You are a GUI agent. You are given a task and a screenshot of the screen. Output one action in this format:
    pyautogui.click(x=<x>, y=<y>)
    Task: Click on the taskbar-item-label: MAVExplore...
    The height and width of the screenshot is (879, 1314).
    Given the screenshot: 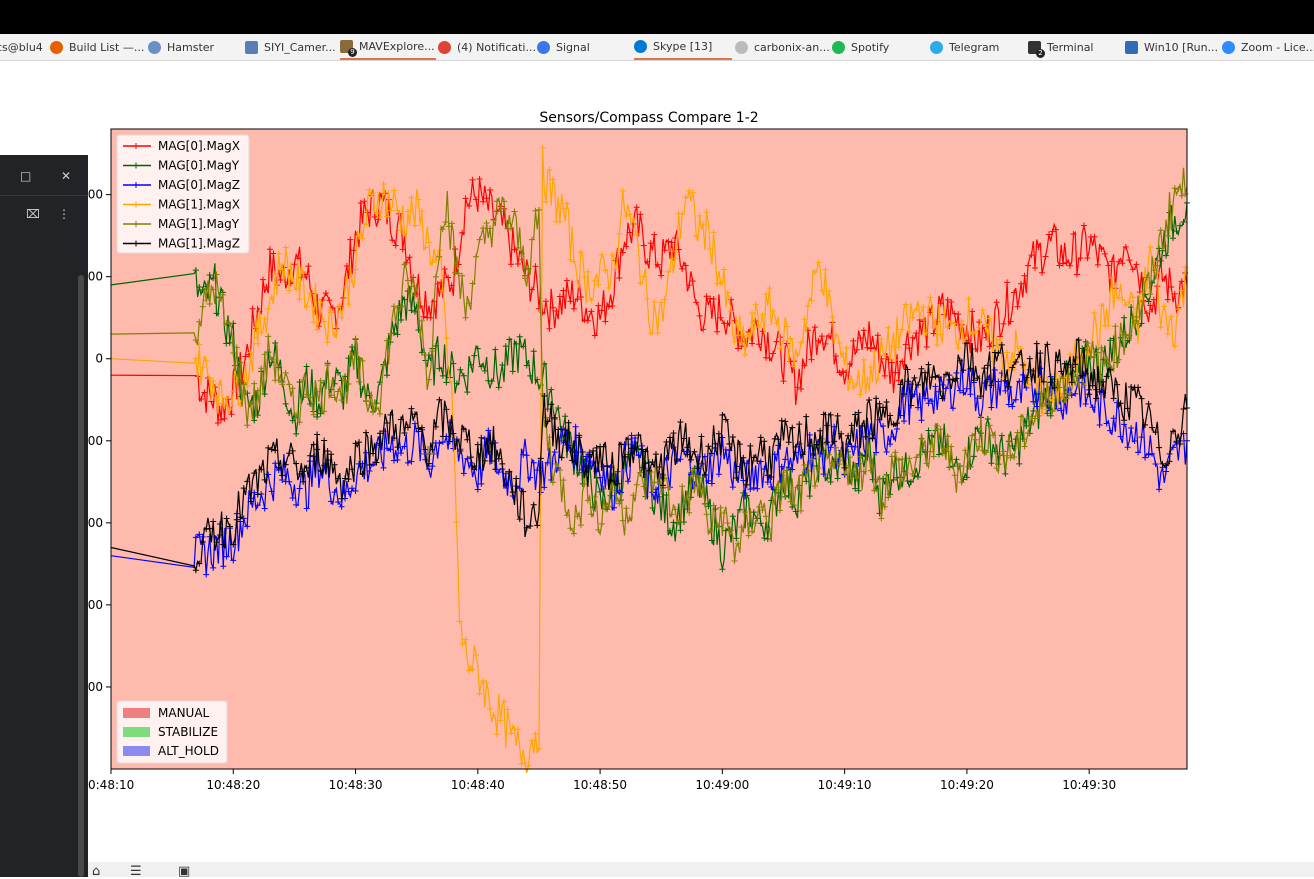 What is the action you would take?
    pyautogui.click(x=397, y=46)
    